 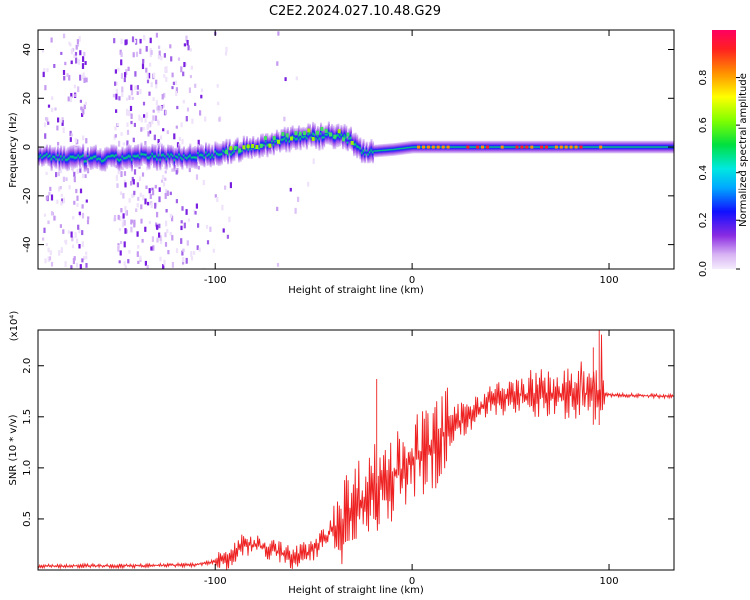 What do you see at coordinates (27, 519) in the screenshot?
I see `y-tick-label: 0.5` at bounding box center [27, 519].